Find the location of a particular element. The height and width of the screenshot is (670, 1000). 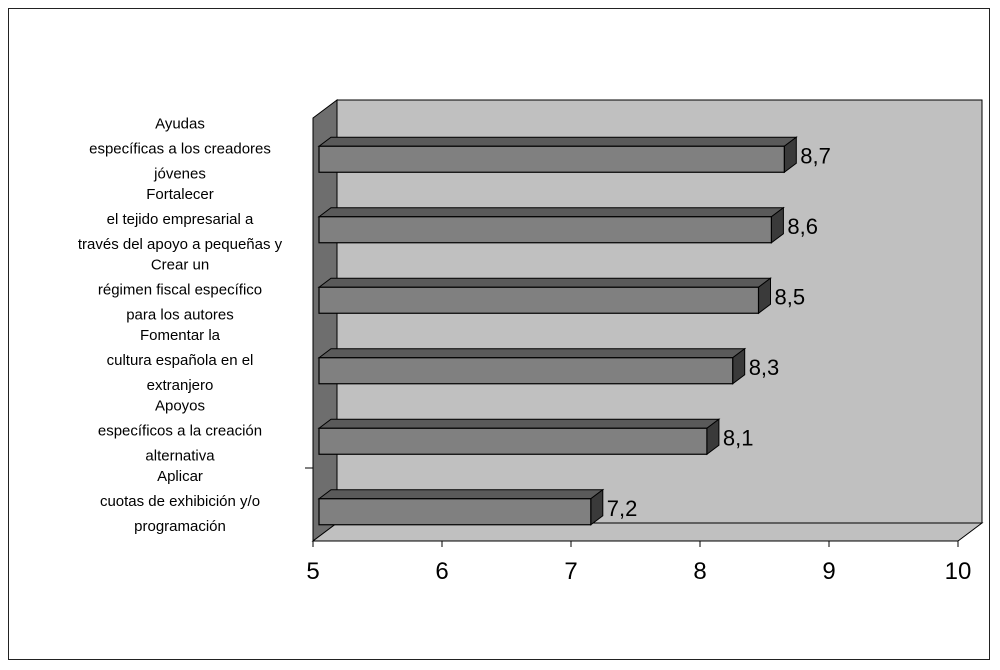

category-label: Crear un is located at coordinates (180, 264).